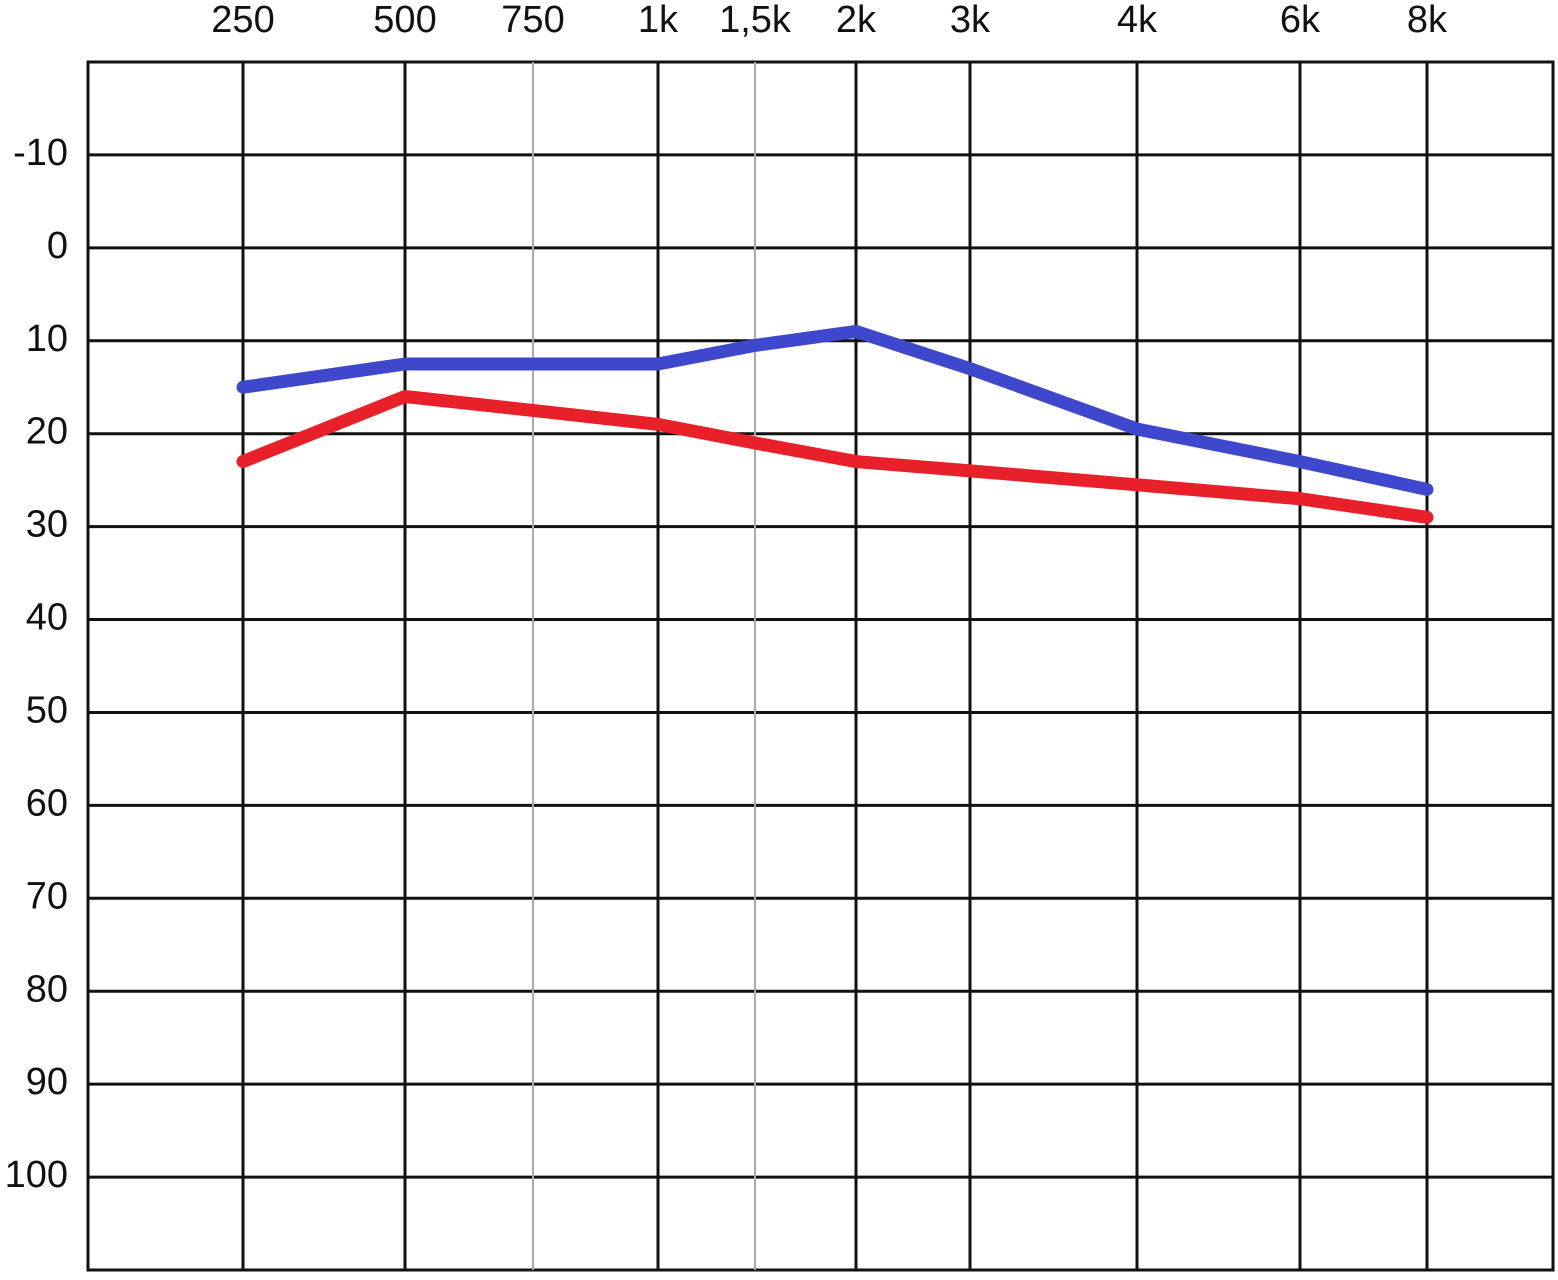 Image resolution: width=1558 pixels, height=1280 pixels. Describe the element at coordinates (40, 153) in the screenshot. I see `y-tick-label: -10` at that location.